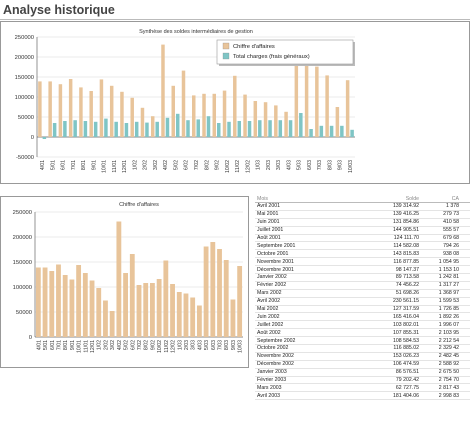 This screenshot has height=441, width=470. Describe the element at coordinates (271, 57) in the screenshot. I see `legend-label: Total charges (frais généraux)` at that location.